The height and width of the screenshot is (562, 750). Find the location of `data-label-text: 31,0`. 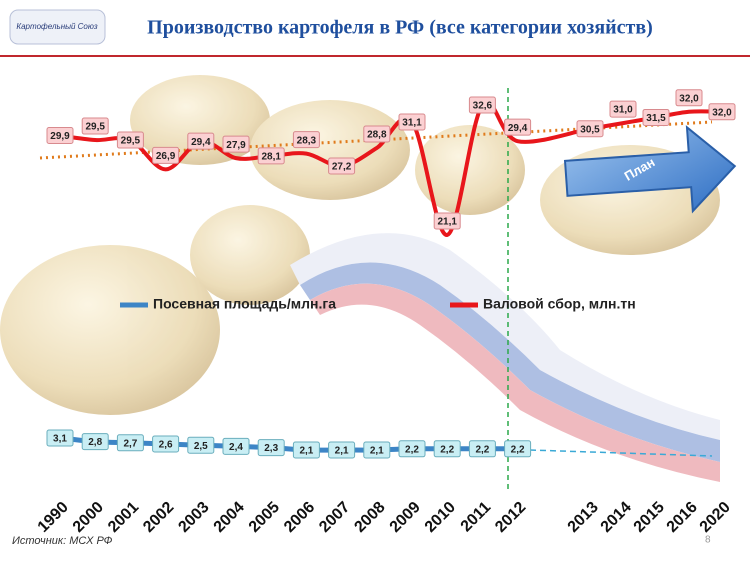

data-label-text: 31,0 is located at coordinates (623, 110).